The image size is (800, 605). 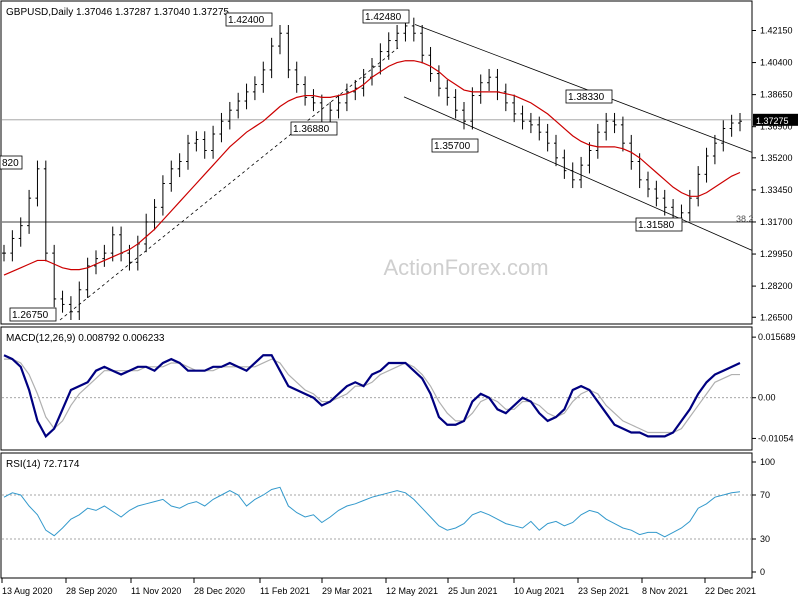 What do you see at coordinates (776, 30) in the screenshot?
I see `price-ytick-label: 1.42150` at bounding box center [776, 30].